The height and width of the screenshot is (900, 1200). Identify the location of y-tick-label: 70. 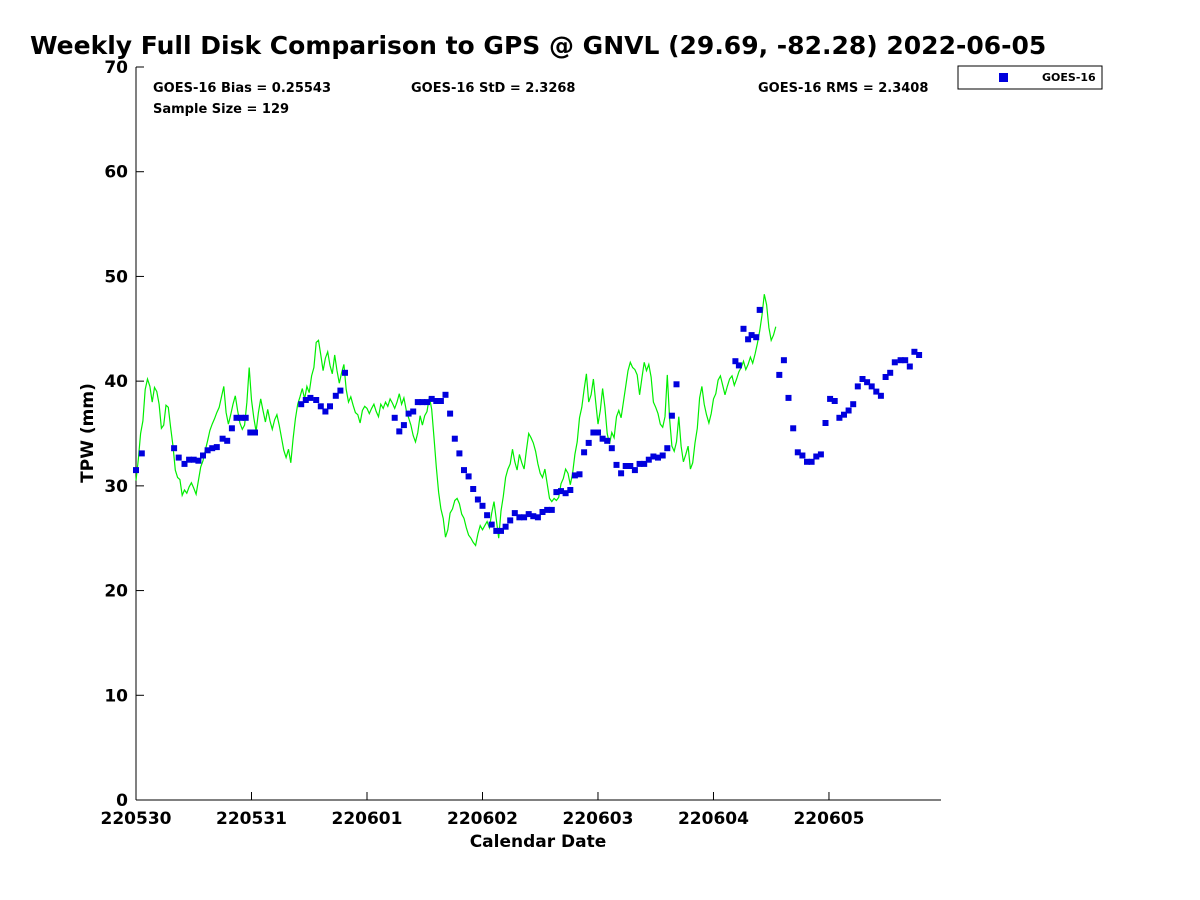
(116, 68).